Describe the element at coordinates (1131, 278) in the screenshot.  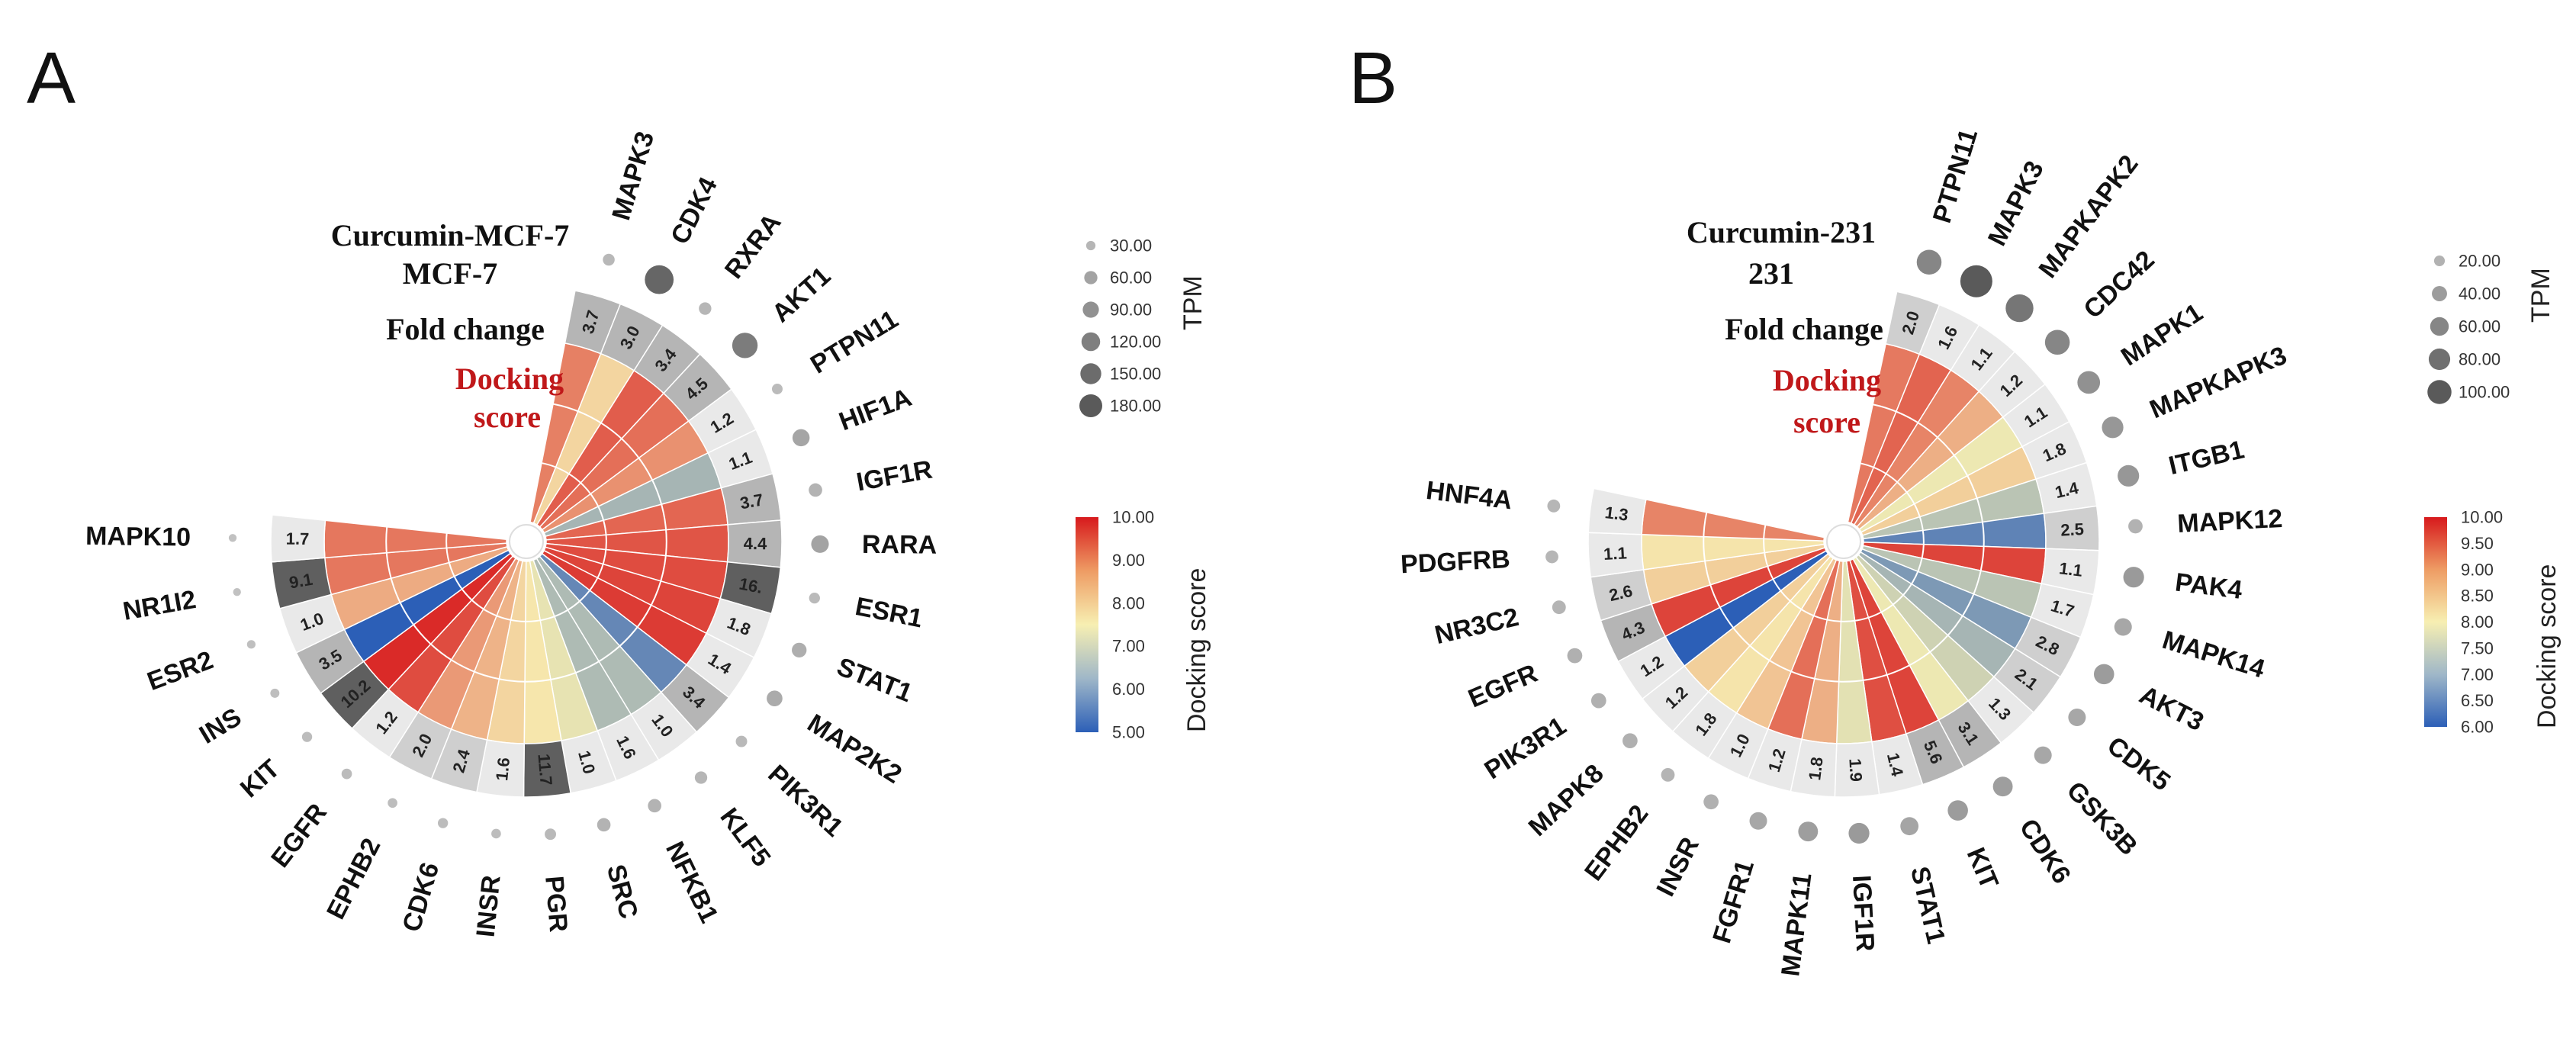
I see `tpm-legend-label: 60.00` at that location.